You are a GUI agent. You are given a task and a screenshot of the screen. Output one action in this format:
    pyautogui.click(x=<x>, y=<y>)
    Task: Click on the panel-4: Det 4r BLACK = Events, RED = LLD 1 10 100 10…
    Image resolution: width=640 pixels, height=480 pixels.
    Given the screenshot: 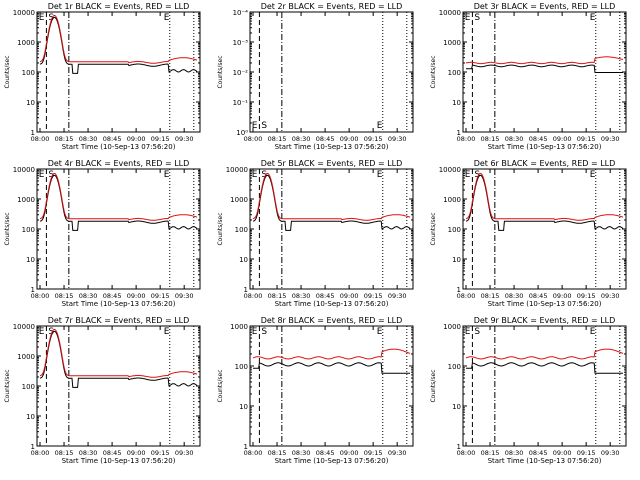 What is the action you would take?
    pyautogui.click(x=102, y=233)
    